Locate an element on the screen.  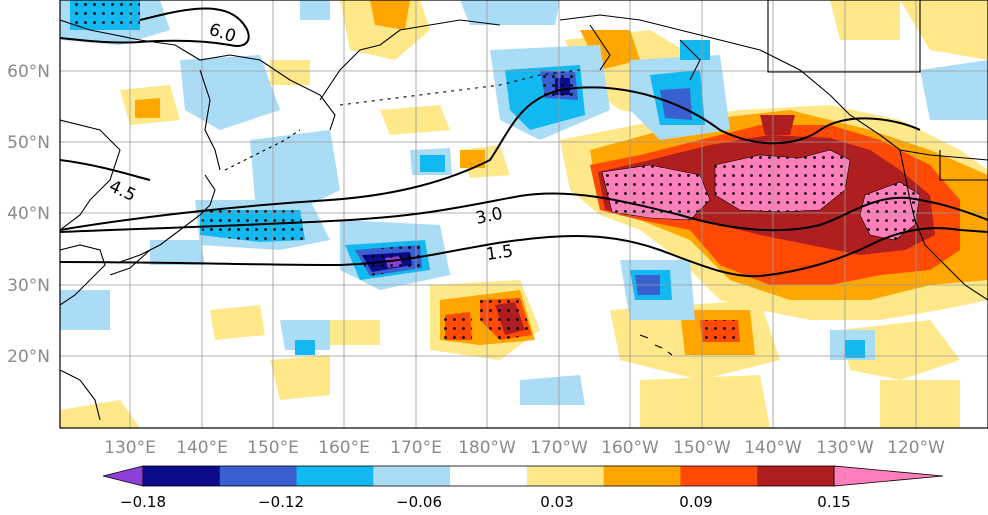
colorbar-tick-label: −0.18 is located at coordinates (143, 502).